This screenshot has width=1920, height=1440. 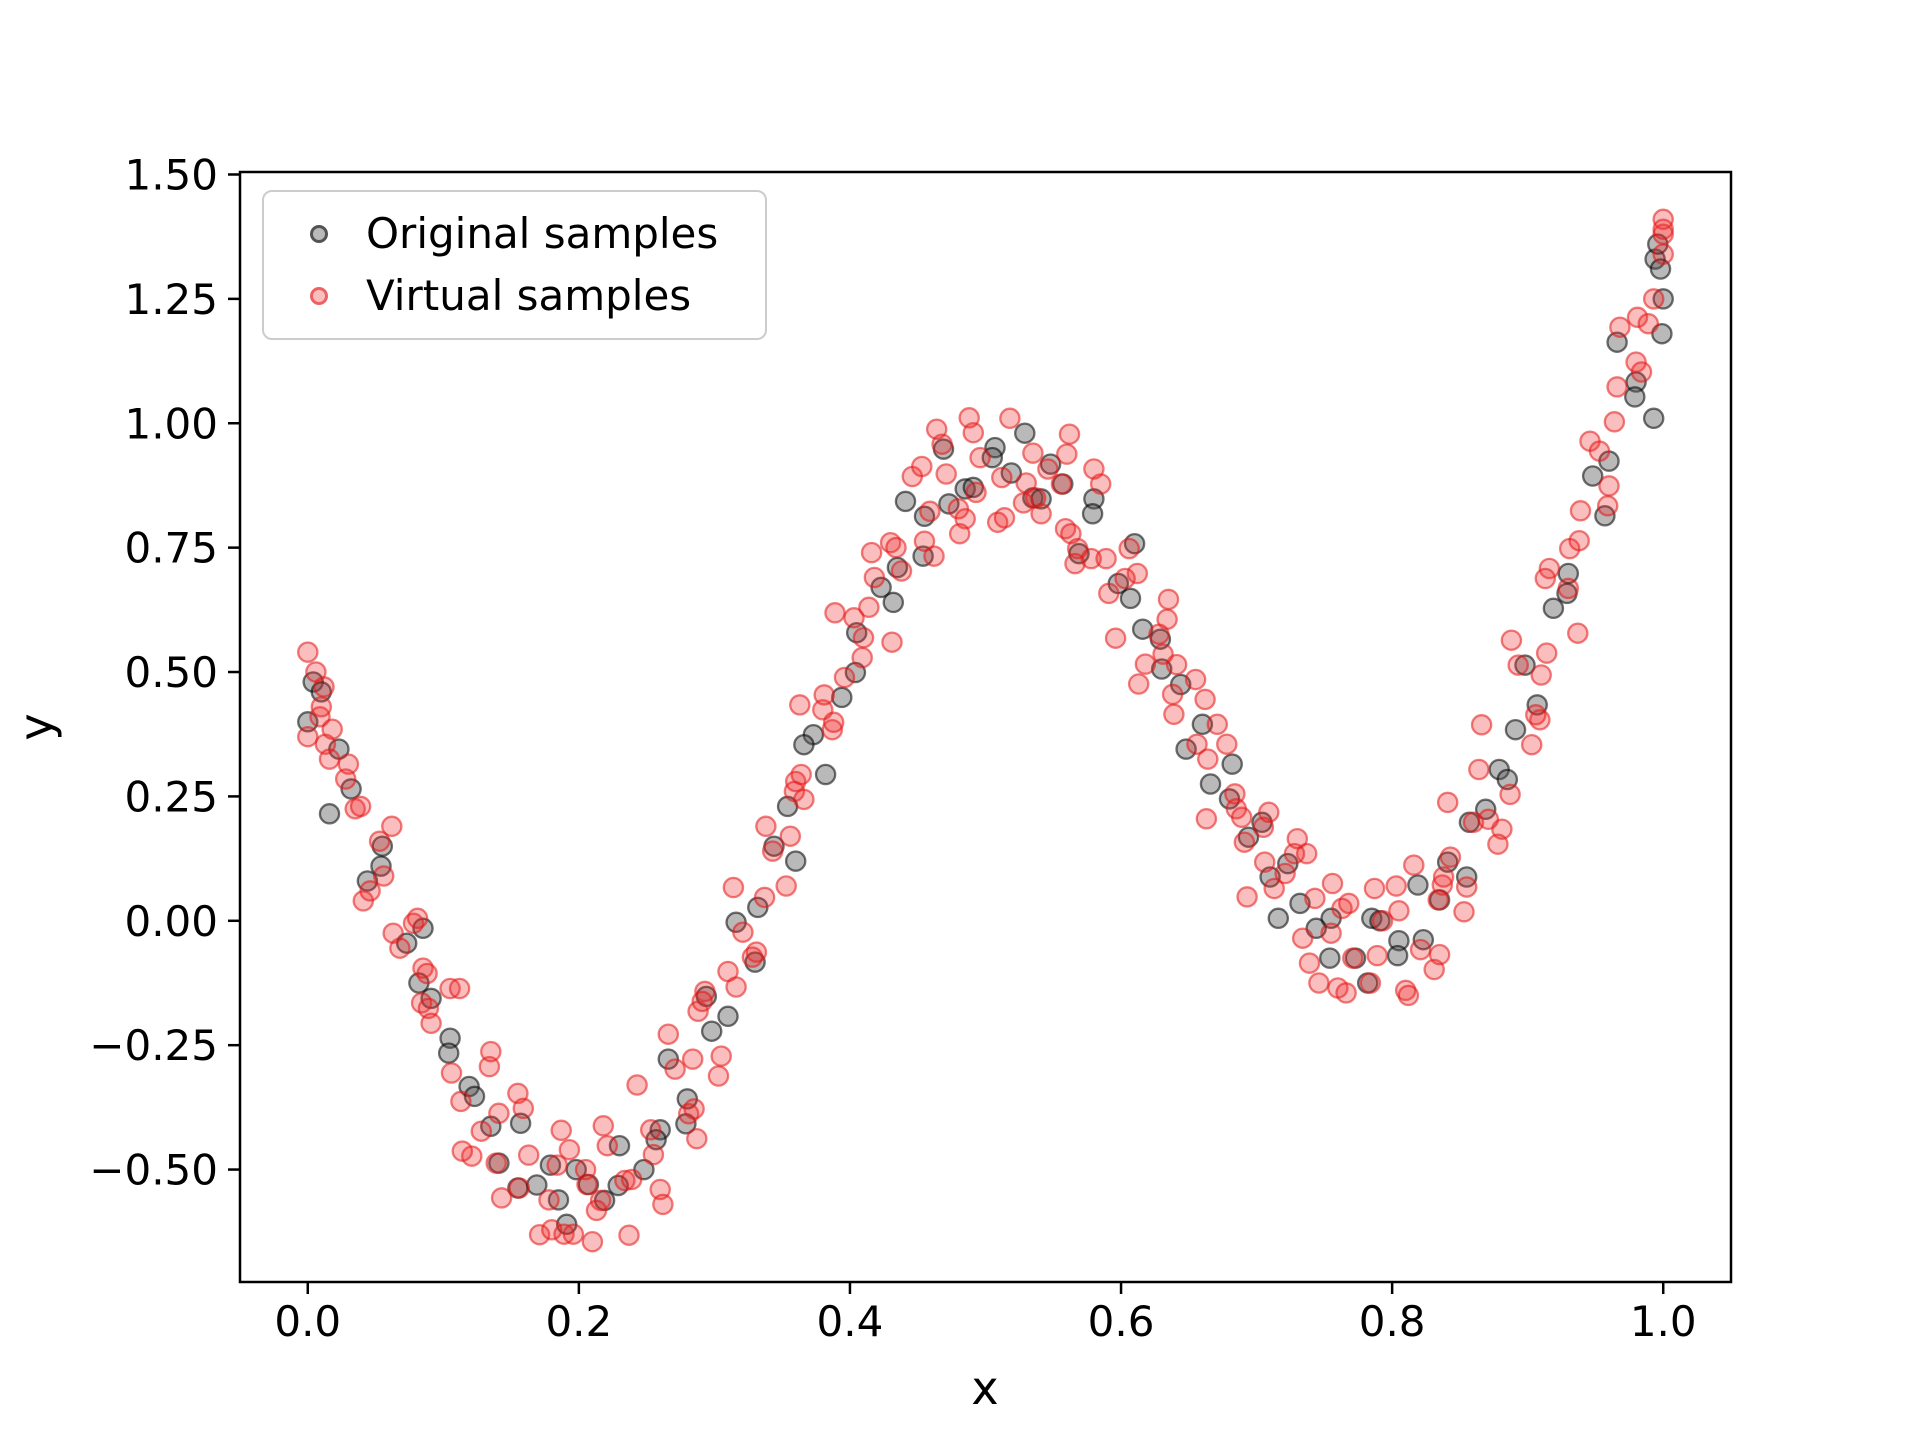 I want to click on y-tick-label: 1.50, so click(x=171, y=174).